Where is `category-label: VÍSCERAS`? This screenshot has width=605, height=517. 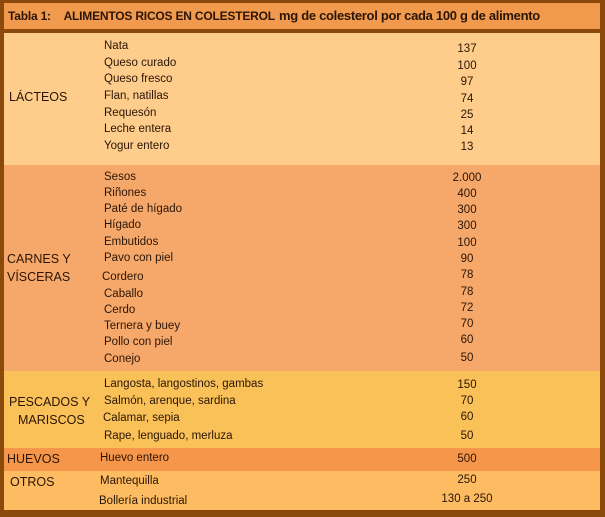 category-label: VÍSCERAS is located at coordinates (39, 277).